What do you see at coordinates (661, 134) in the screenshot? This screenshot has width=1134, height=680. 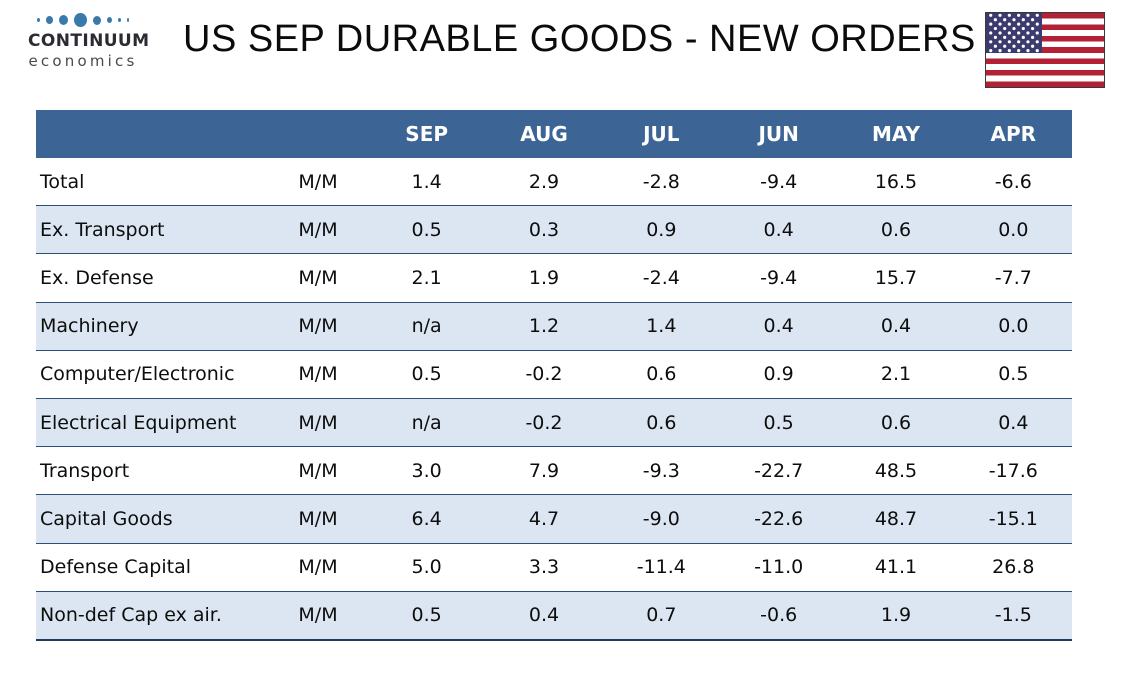 I see `column-header-jul: JUL` at bounding box center [661, 134].